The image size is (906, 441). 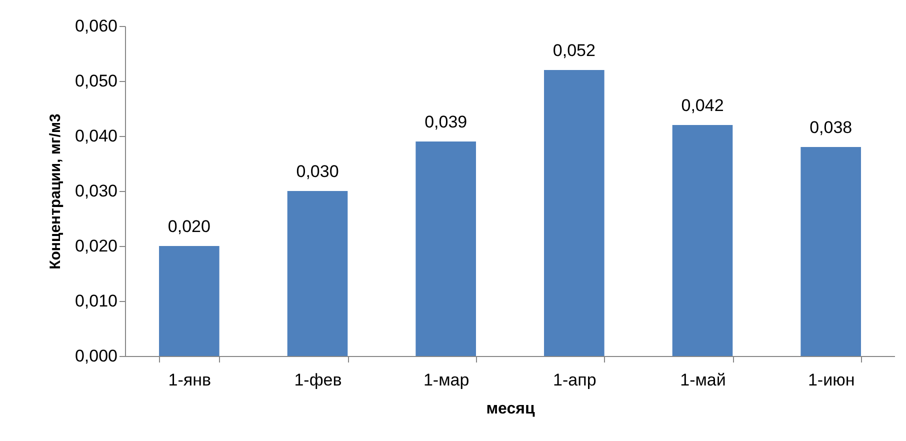 I want to click on x-tick-label: 1-янв, so click(x=190, y=380).